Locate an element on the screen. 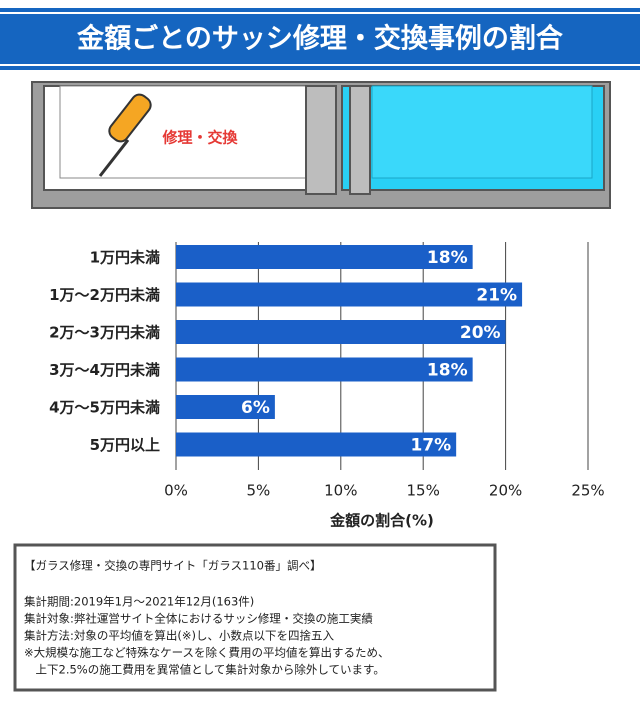 Image resolution: width=640 pixels, height=704 pixels. note-line: 集計期間:2019年1月〜2021年12月(163件) is located at coordinates (139, 602).